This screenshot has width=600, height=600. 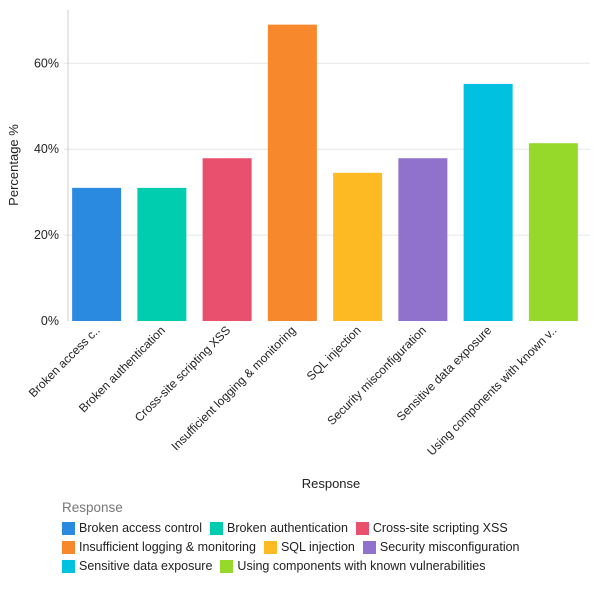 What do you see at coordinates (331, 483) in the screenshot?
I see `x-axis-label: Response` at bounding box center [331, 483].